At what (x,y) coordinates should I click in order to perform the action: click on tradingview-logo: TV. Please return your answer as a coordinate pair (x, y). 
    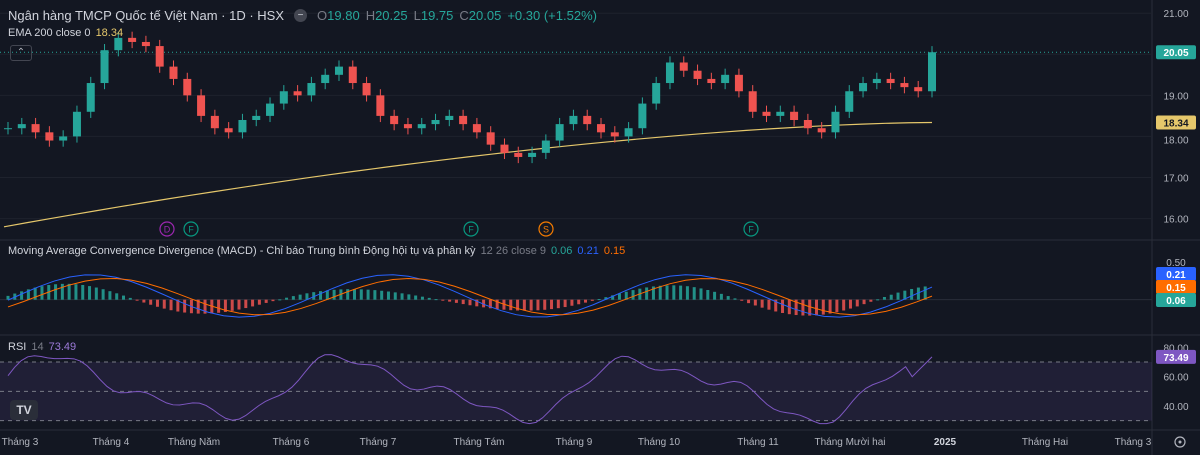
    Looking at the image, I should click on (24, 410).